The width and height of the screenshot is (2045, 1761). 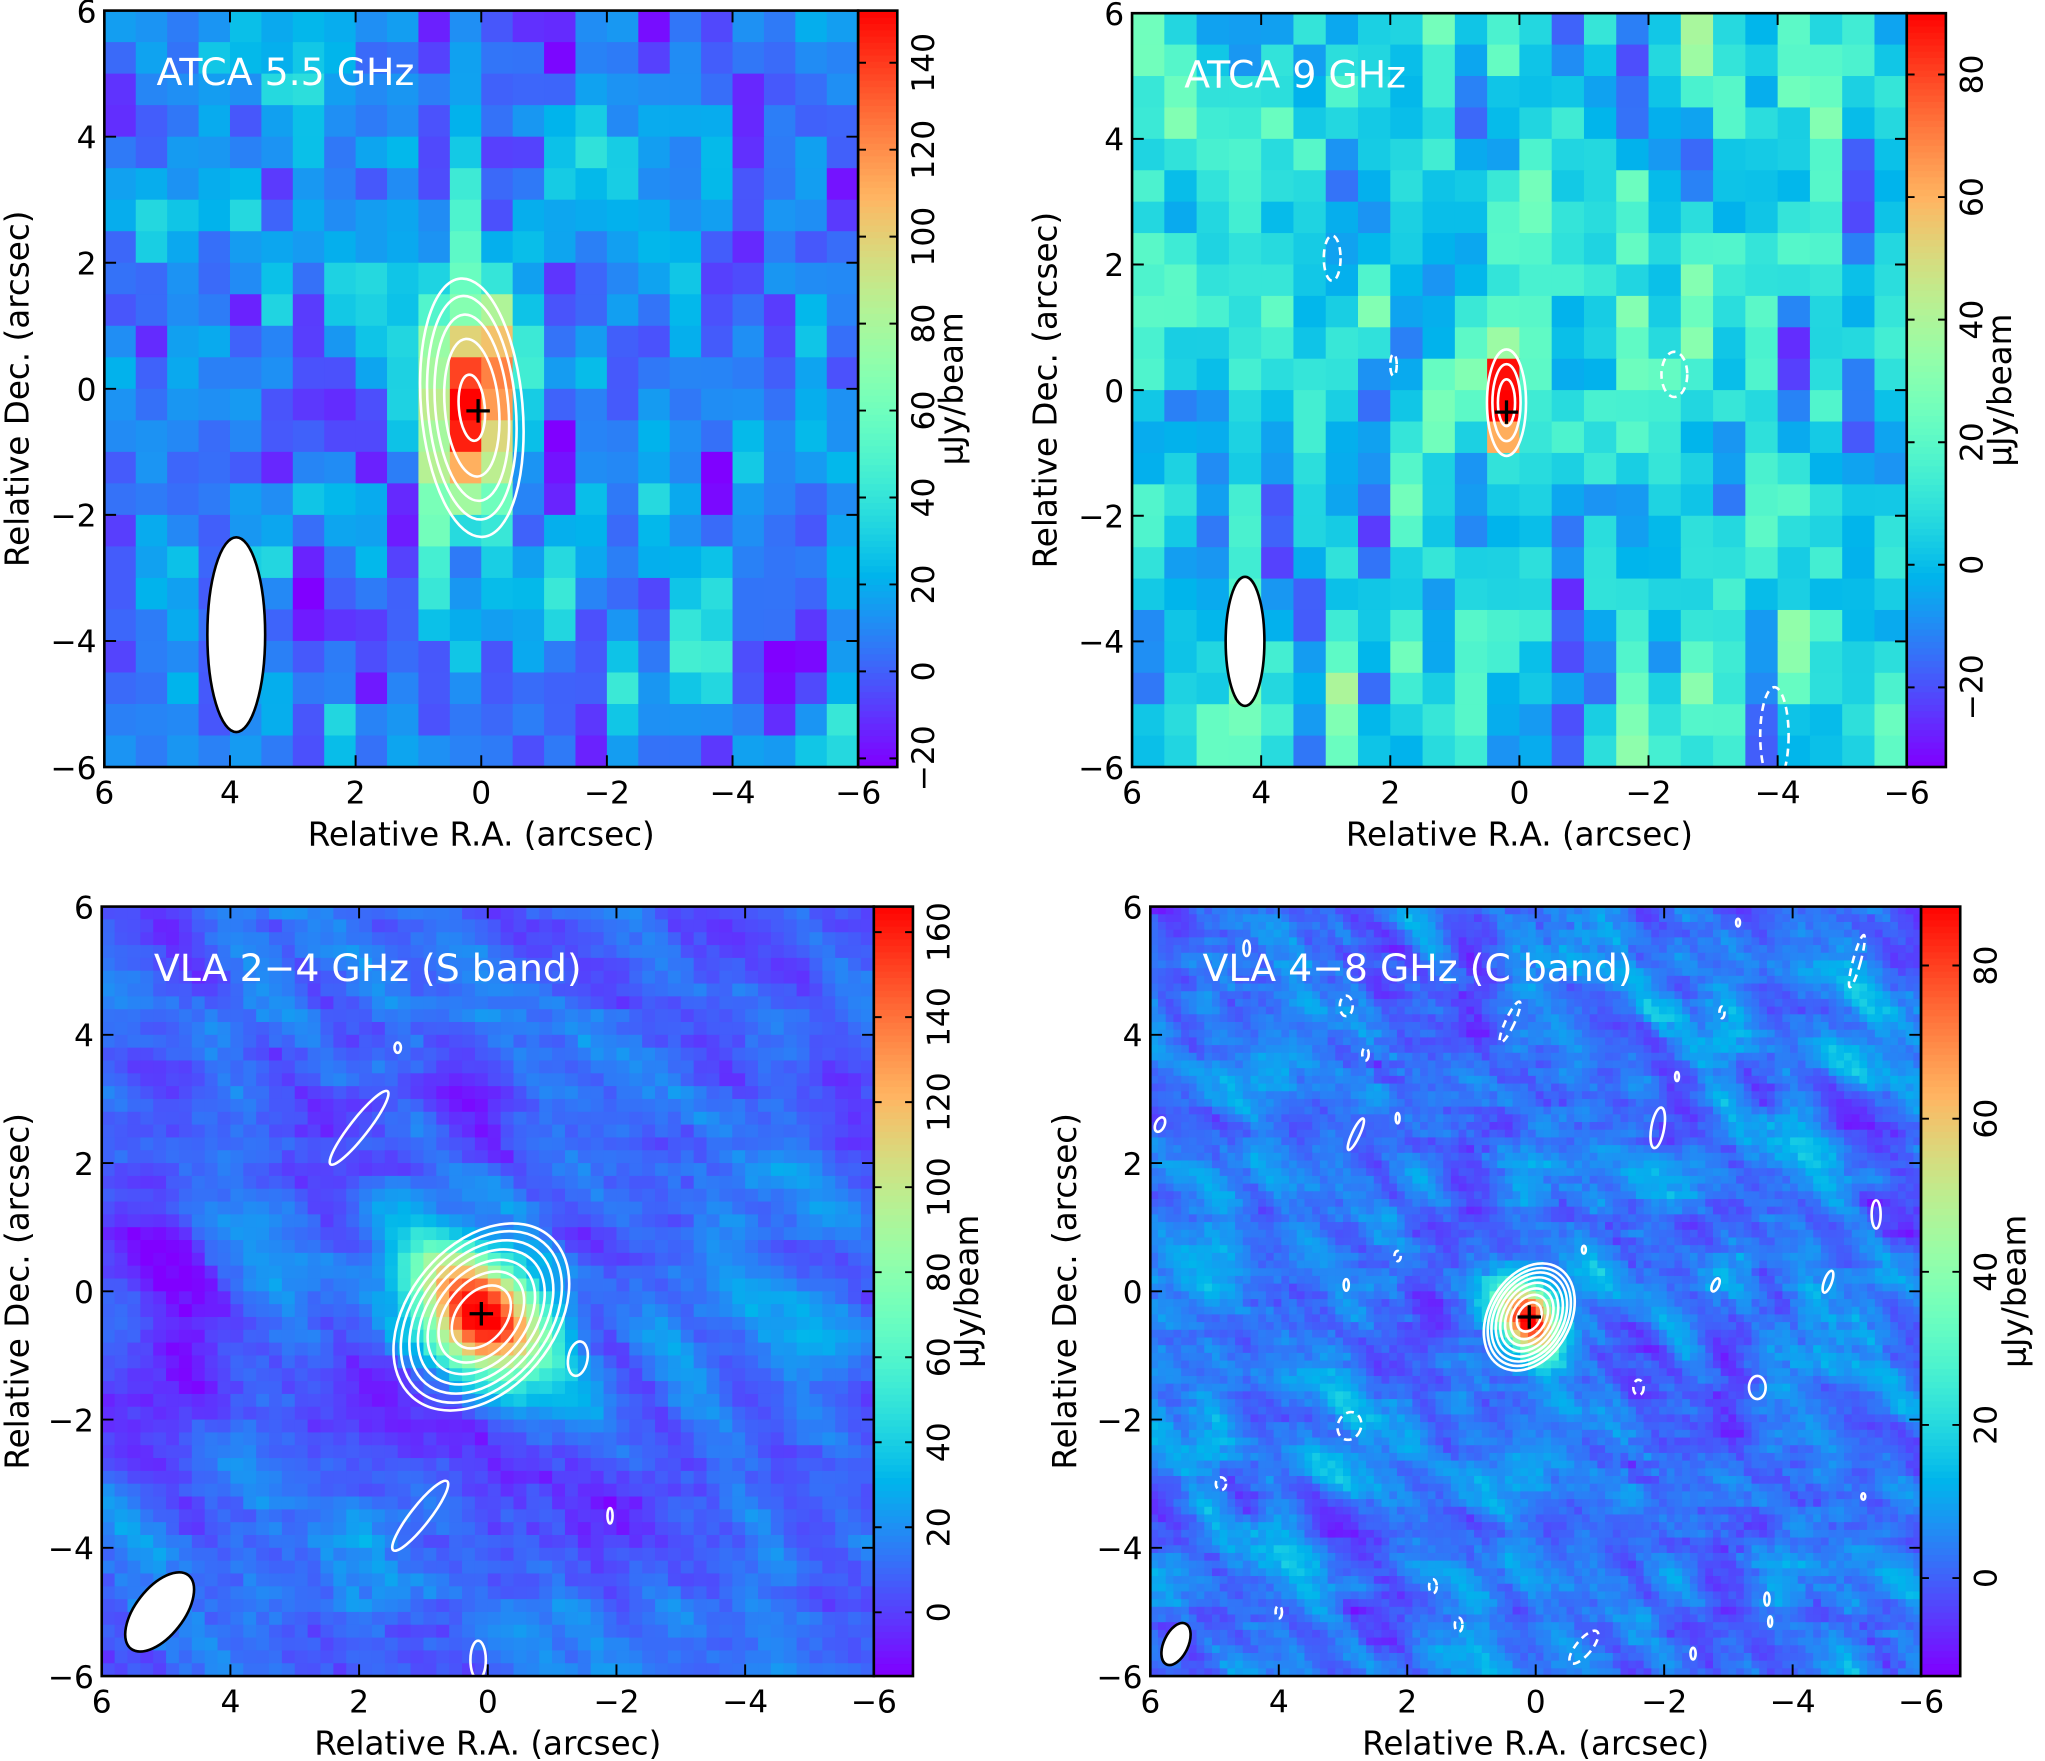 I want to click on colorbar-frame, so click(x=877, y=389).